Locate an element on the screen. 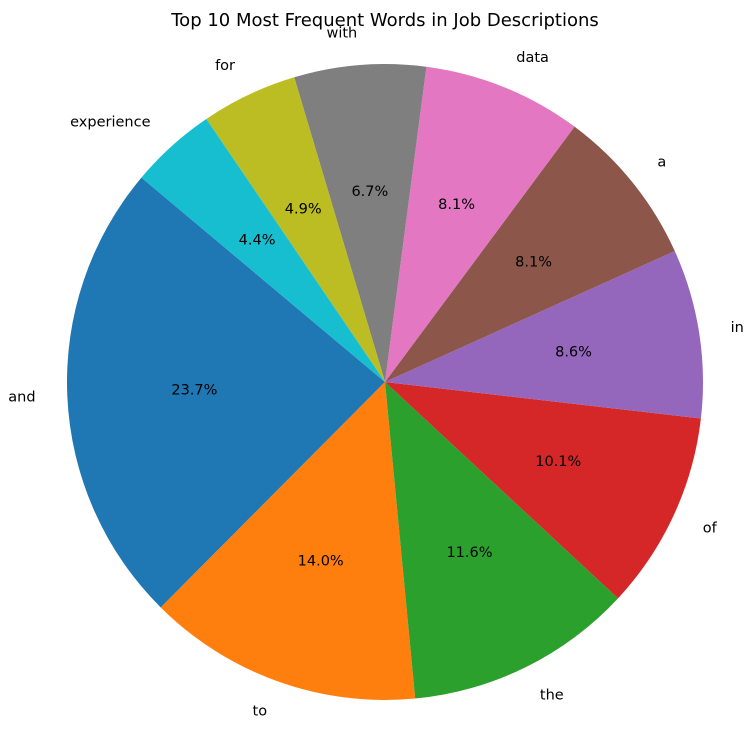  pie-slice-experience is located at coordinates (263, 250).